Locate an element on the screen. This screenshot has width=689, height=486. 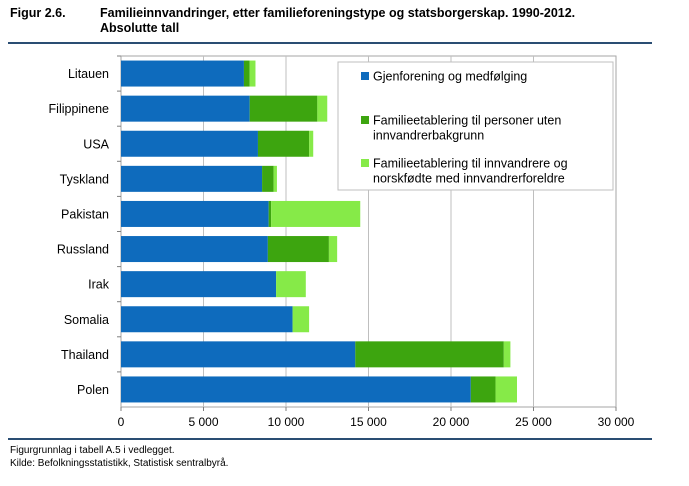
header-rule is located at coordinates (330, 43).